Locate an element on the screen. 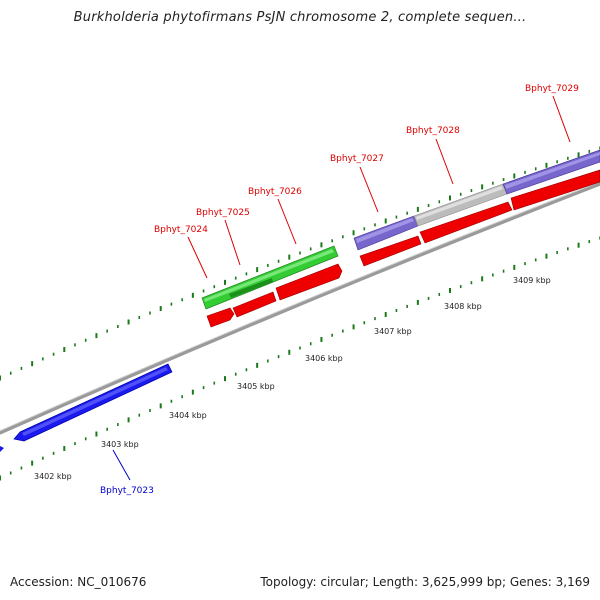  kbp-label: 3402 kbp is located at coordinates (53, 476).